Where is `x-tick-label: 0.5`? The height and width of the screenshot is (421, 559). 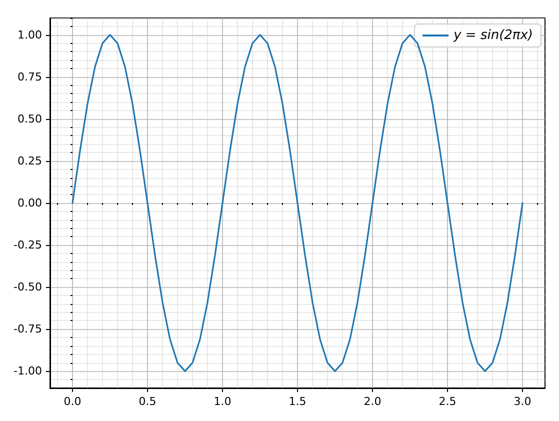
x-tick-label: 0.5 is located at coordinates (147, 401).